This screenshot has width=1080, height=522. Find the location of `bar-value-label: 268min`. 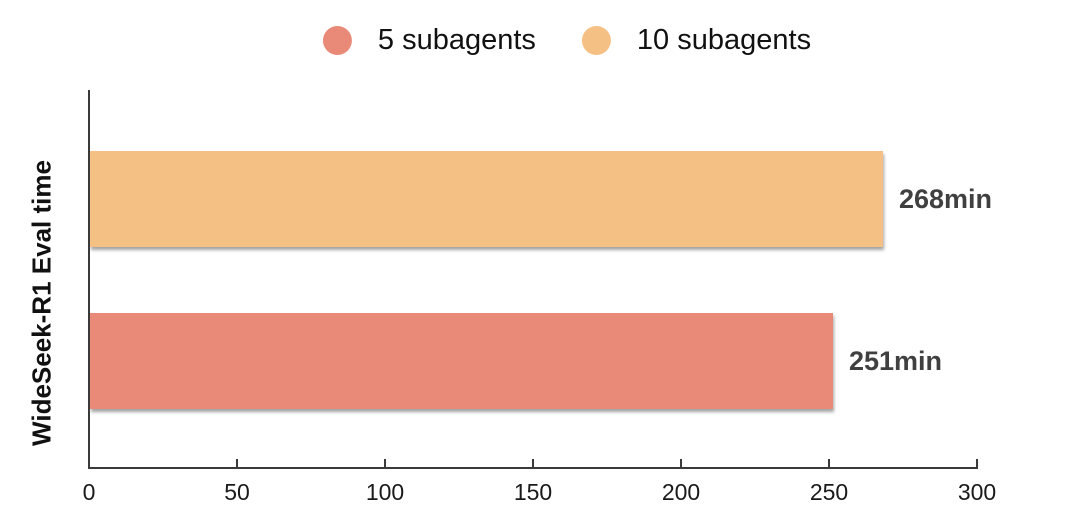

bar-value-label: 268min is located at coordinates (946, 199).